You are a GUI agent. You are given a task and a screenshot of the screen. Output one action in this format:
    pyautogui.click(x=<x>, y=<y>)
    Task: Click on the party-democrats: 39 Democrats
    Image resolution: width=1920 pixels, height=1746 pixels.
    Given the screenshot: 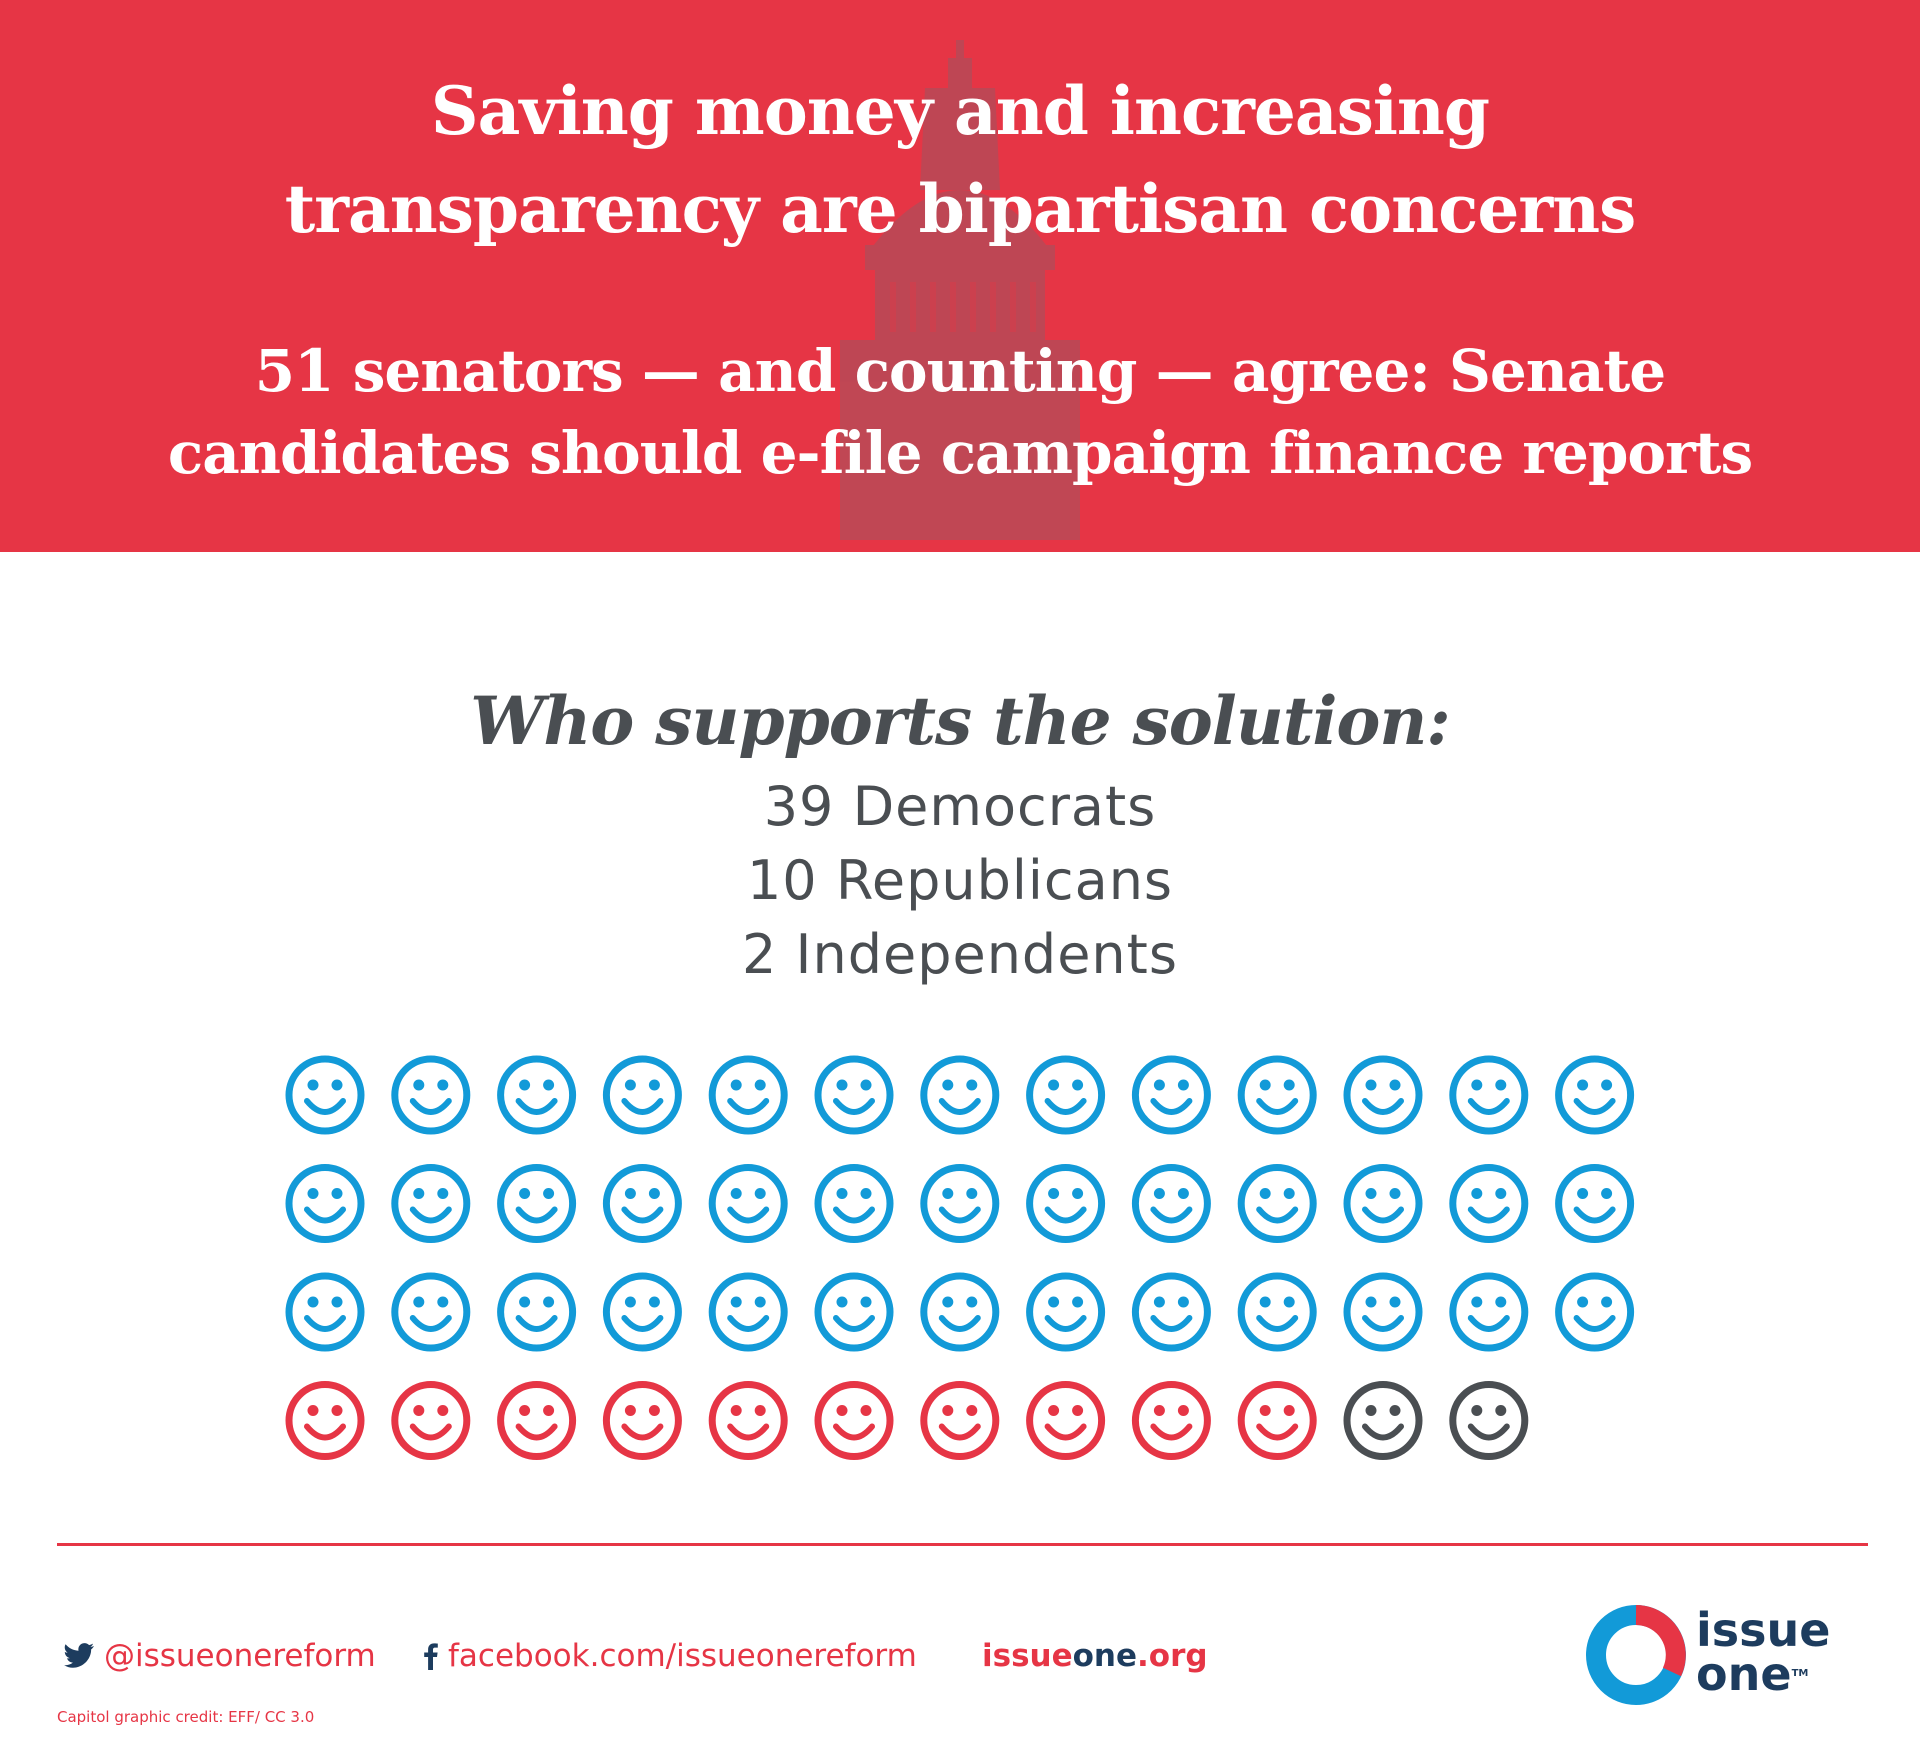 What is the action you would take?
    pyautogui.click(x=960, y=806)
    